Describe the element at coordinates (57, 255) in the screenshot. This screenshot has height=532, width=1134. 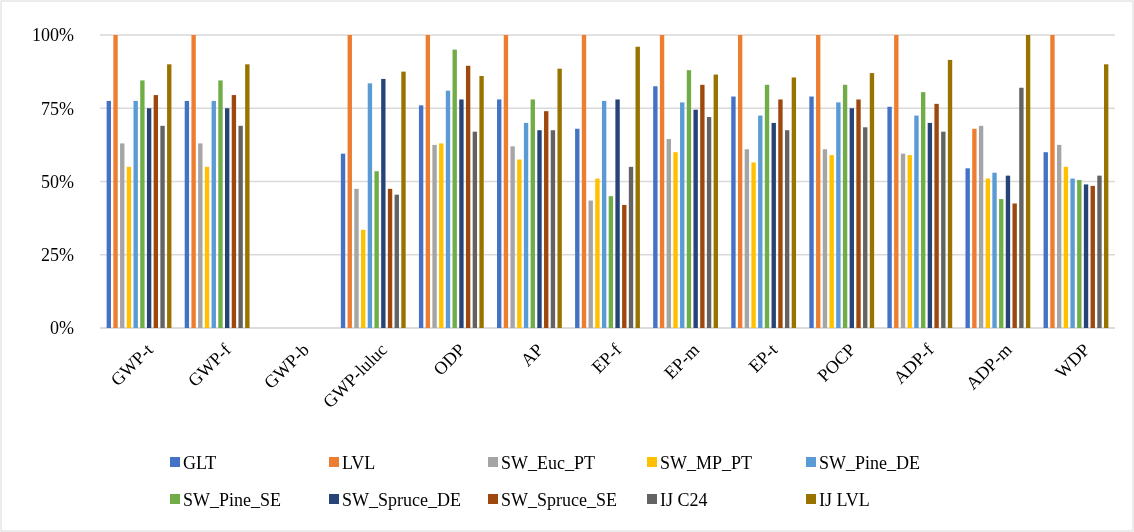
I see `y-tick-label: 25%` at that location.